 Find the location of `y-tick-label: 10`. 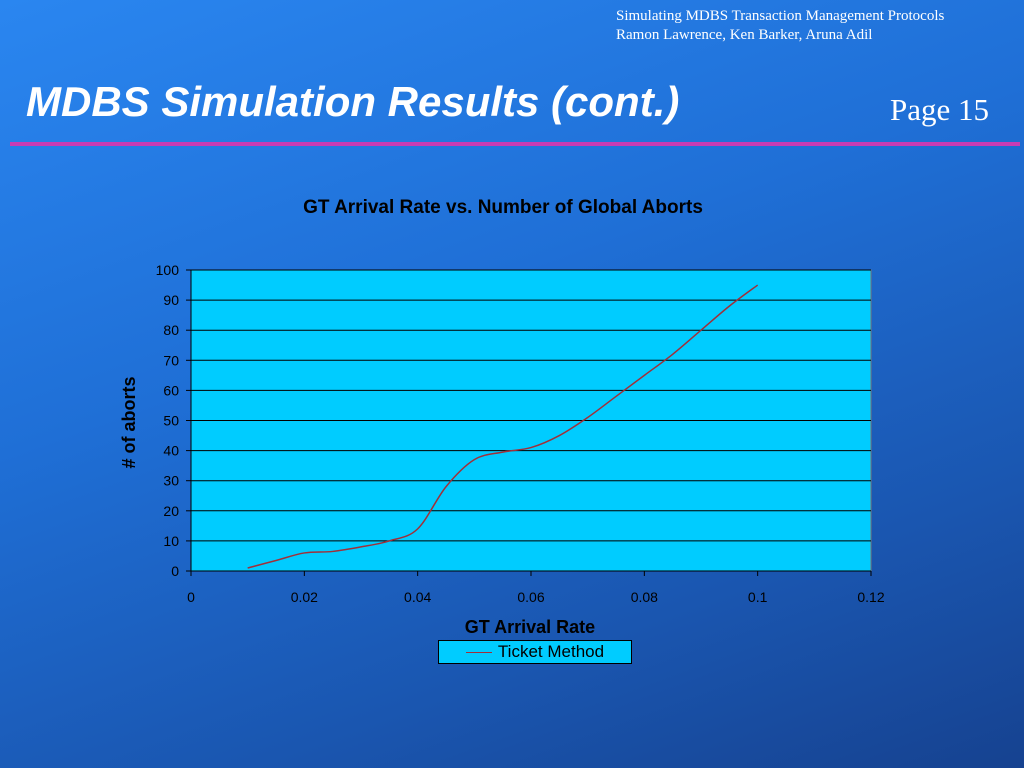

y-tick-label: 10 is located at coordinates (171, 541).